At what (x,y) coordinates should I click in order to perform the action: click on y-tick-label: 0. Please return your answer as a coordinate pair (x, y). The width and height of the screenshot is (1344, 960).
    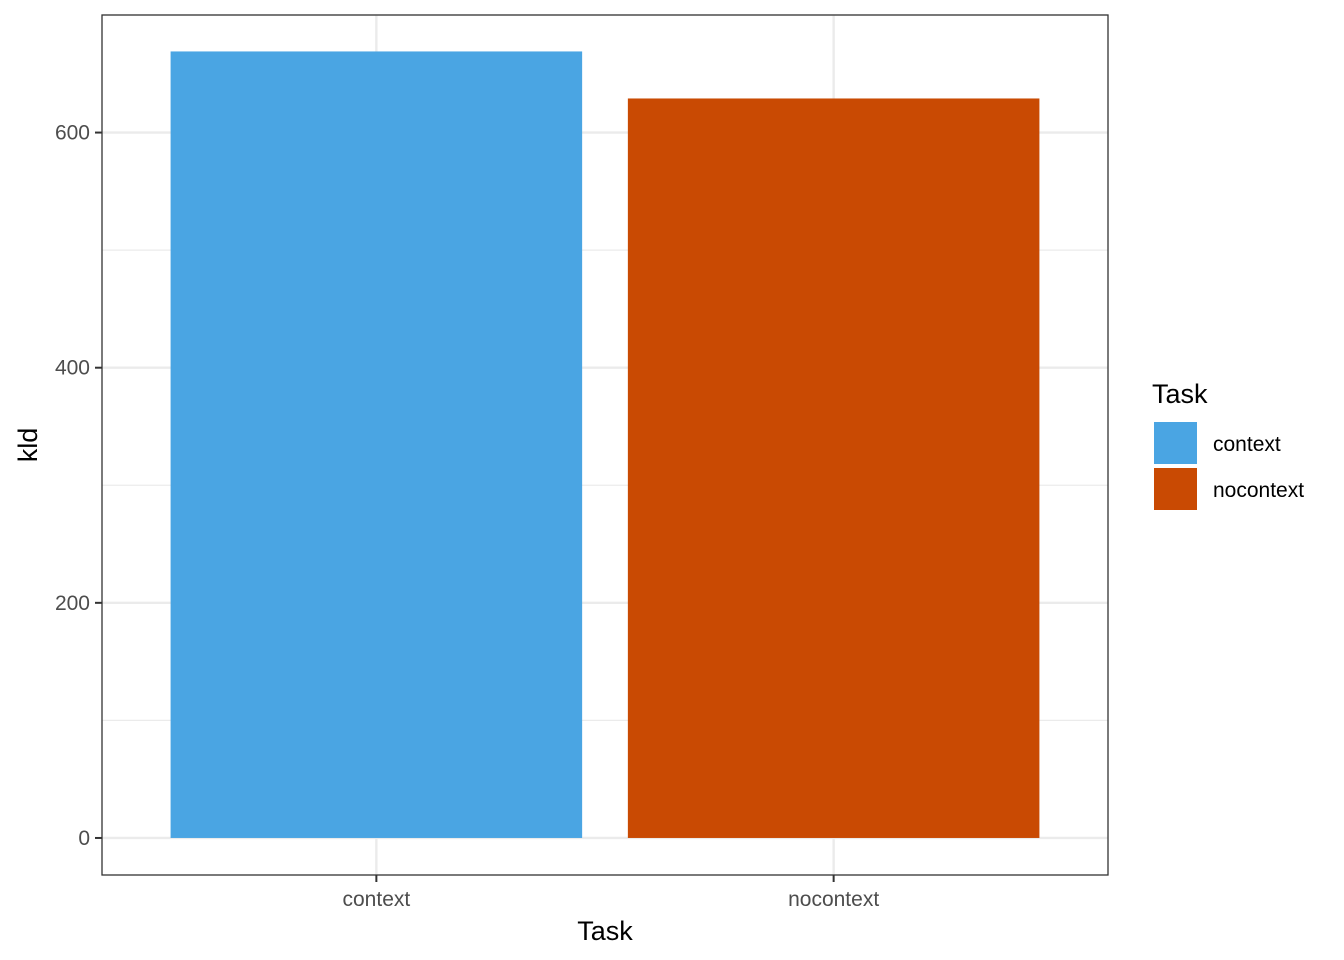
    Looking at the image, I should click on (84, 838).